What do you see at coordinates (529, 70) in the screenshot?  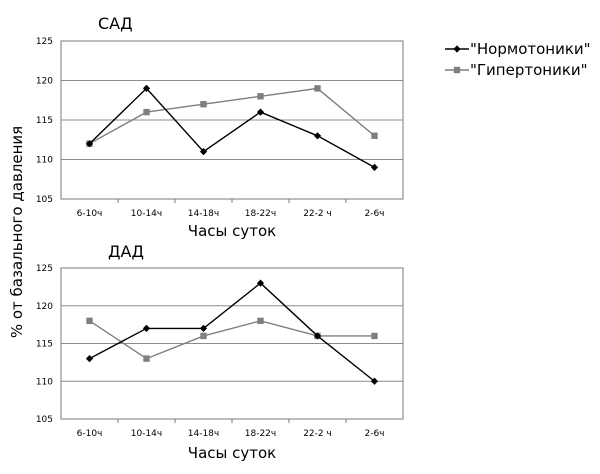 I see `legend-label: "Гипертоники"` at bounding box center [529, 70].